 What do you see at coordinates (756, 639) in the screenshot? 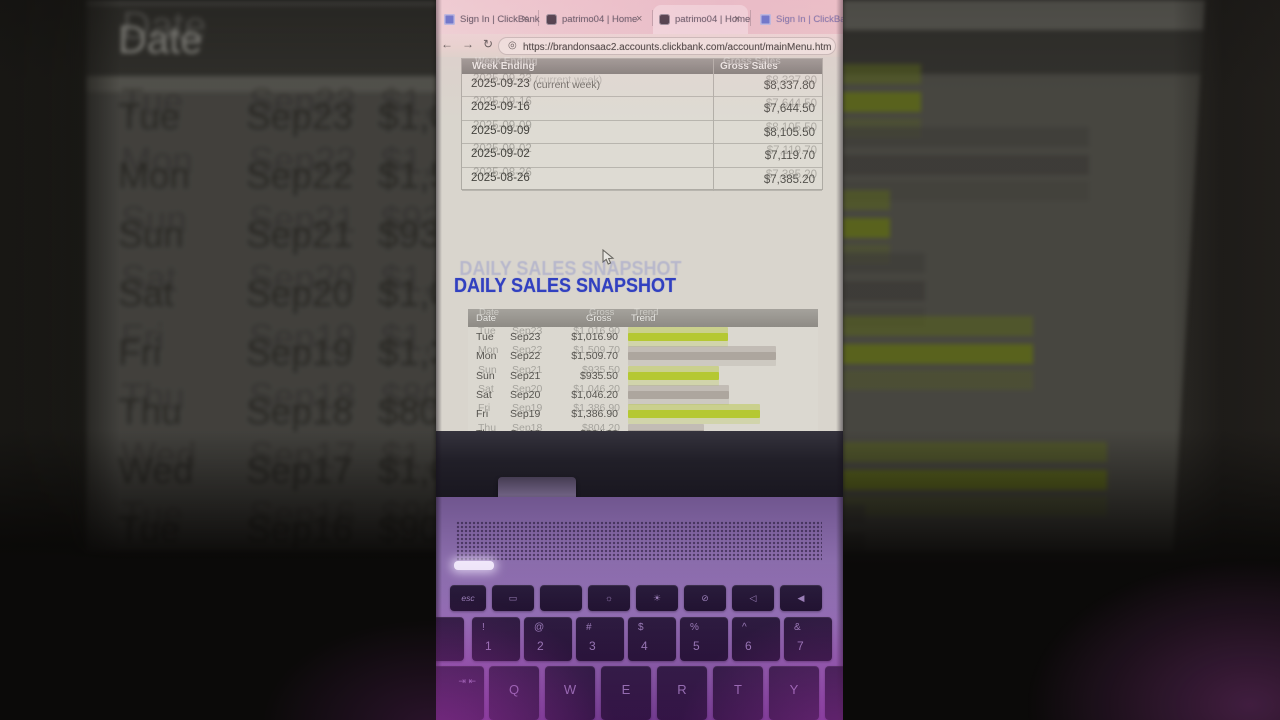
I see `number-key-6: ^ 6` at bounding box center [756, 639].